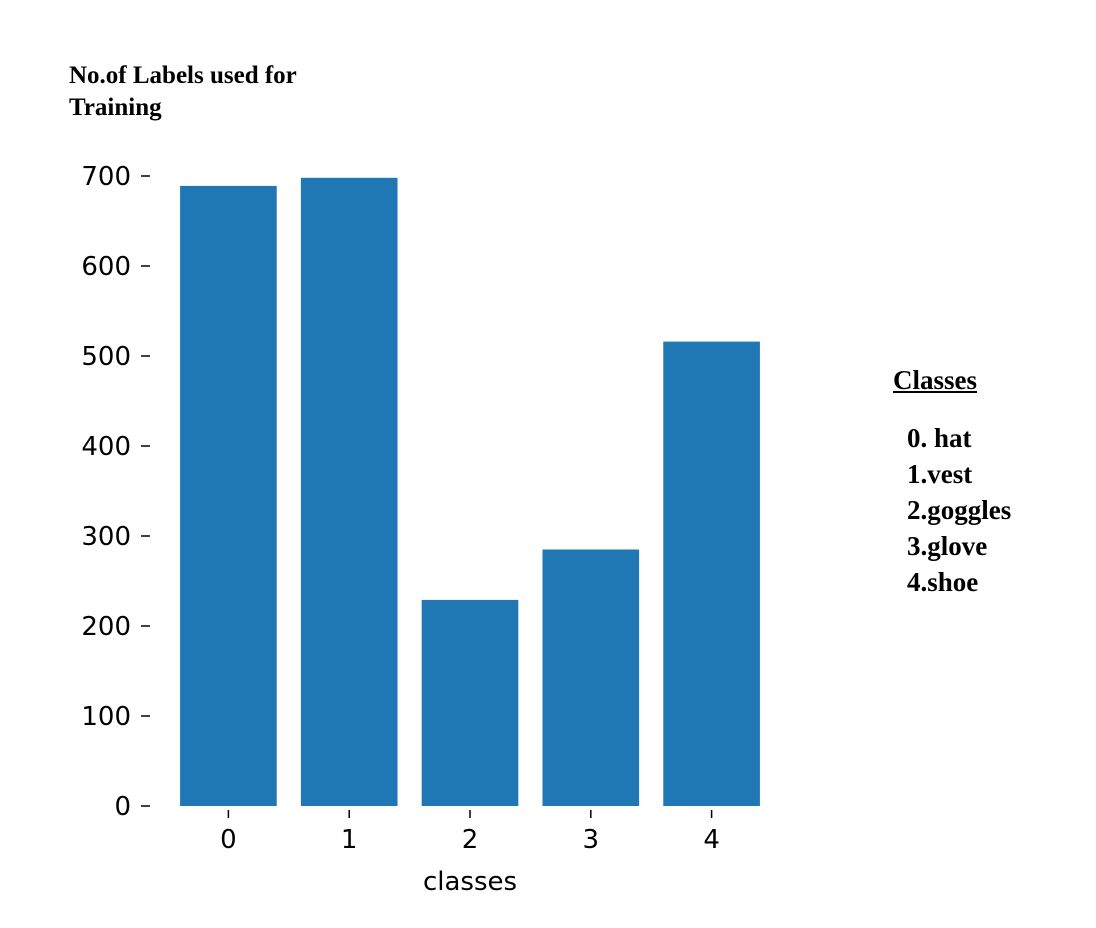  I want to click on y-axis-label: No.of Labels used for Training, so click(183, 91).